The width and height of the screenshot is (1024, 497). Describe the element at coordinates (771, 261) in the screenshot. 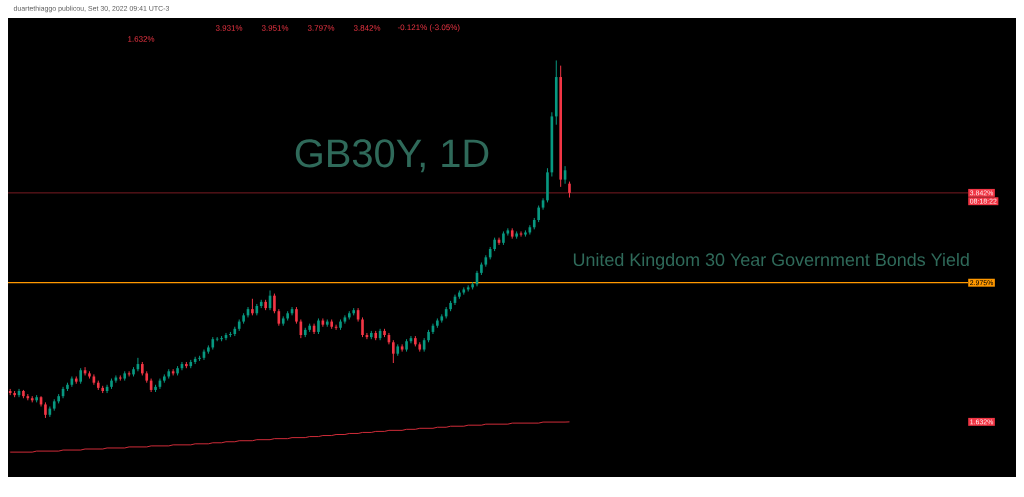

I see `text: United Kingdom 30 Year Government Bonds Yield` at that location.